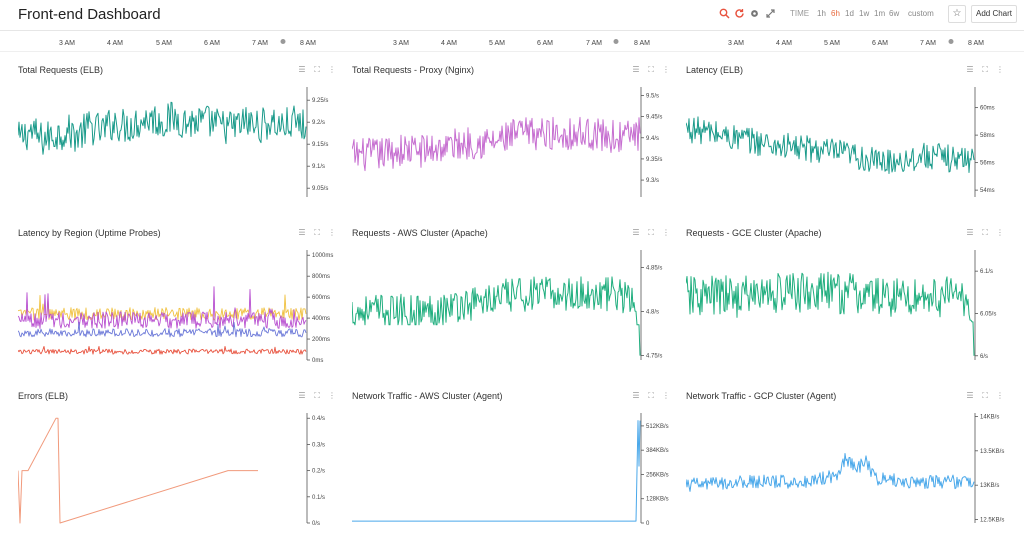  I want to click on y-tick-label: 0, so click(648, 524).